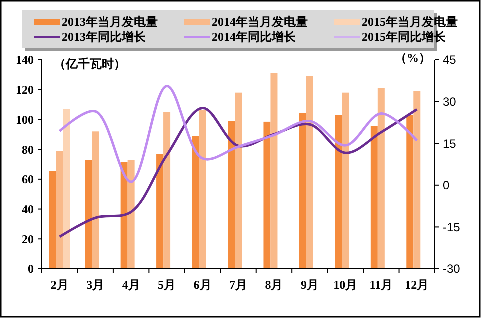 Image resolution: width=485 pixels, height=322 pixels. Describe the element at coordinates (450, 102) in the screenshot. I see `y2-tick-label: 30` at that location.